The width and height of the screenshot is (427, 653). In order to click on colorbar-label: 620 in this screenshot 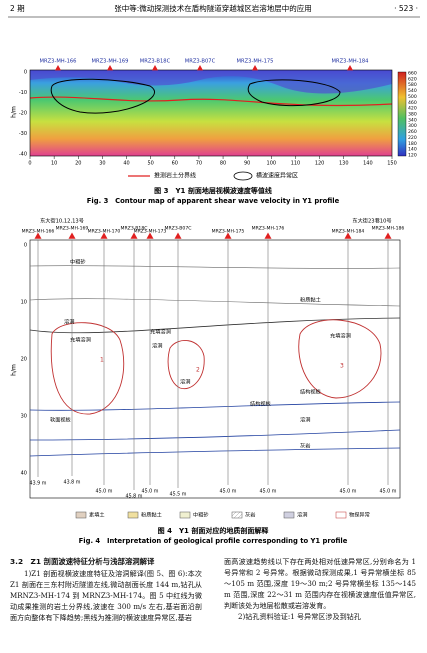, I will do `click(412, 79)`.